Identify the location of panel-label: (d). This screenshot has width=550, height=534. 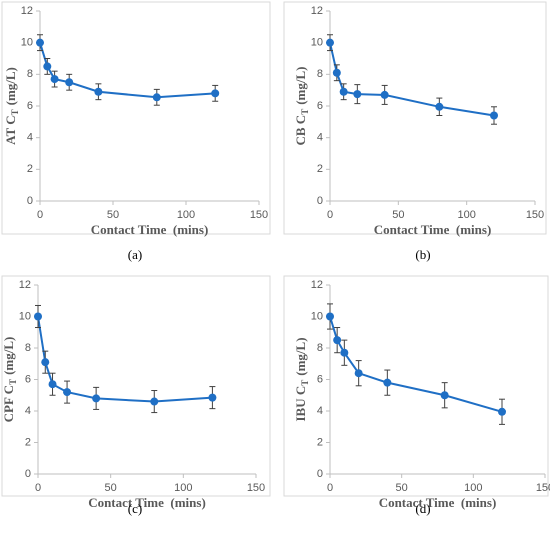
(422, 508).